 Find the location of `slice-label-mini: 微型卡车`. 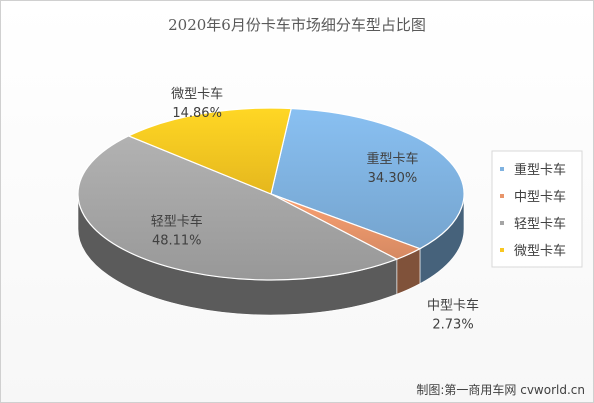

slice-label-mini: 微型卡车 is located at coordinates (197, 94).